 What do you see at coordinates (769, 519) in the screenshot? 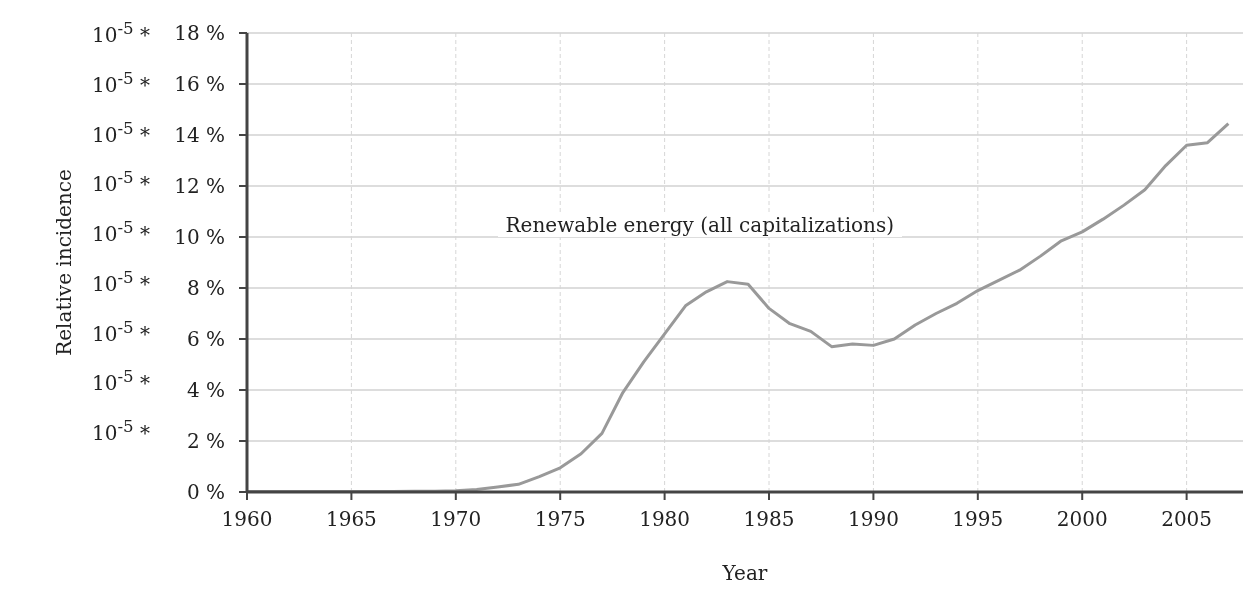
I see `x-tick-label: 1985` at bounding box center [769, 519].